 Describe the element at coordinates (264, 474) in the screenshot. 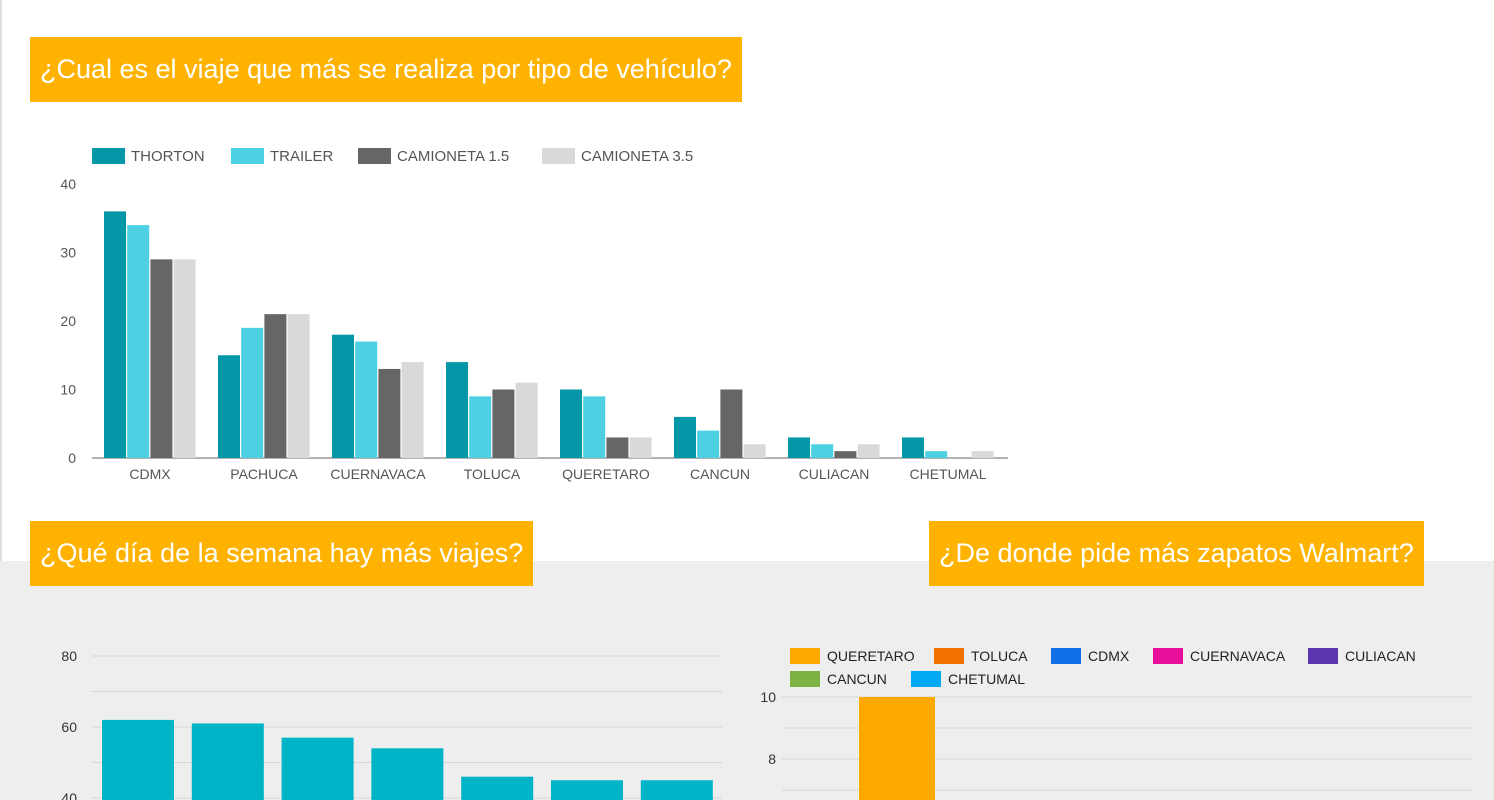

I see `x-tick-label: PACHUCA` at that location.